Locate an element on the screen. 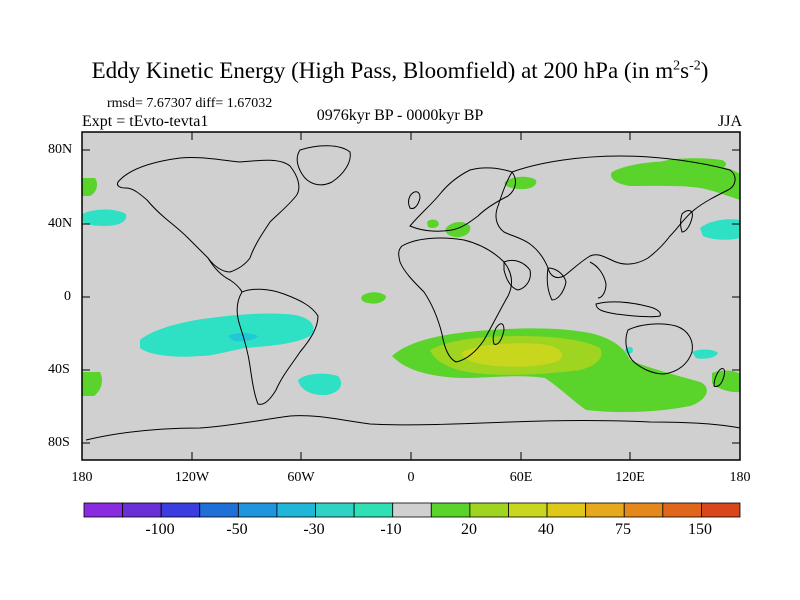 This screenshot has width=800, height=600. season-label: JJA is located at coordinates (729, 121).